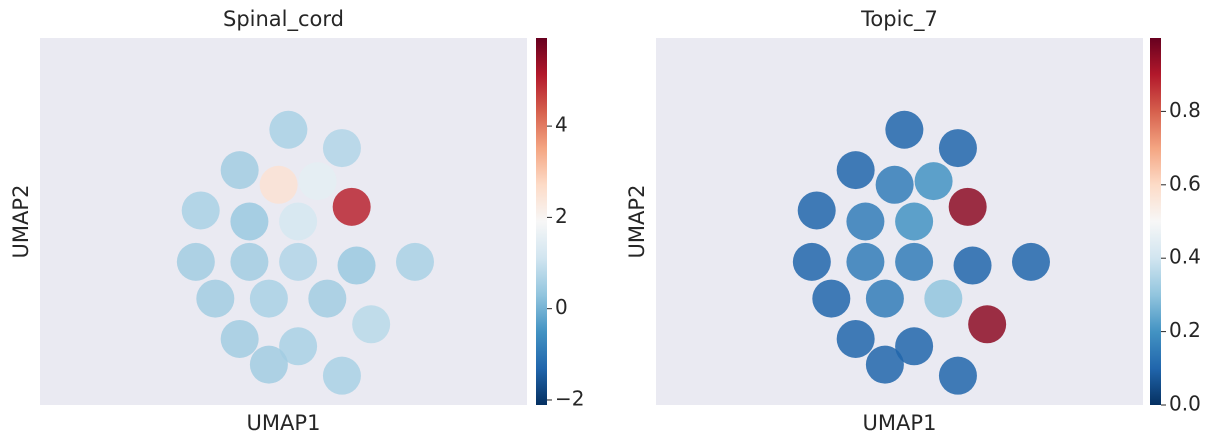 Image resolution: width=1225 pixels, height=446 pixels. I want to click on colorbar-tick-label: −2, so click(569, 398).